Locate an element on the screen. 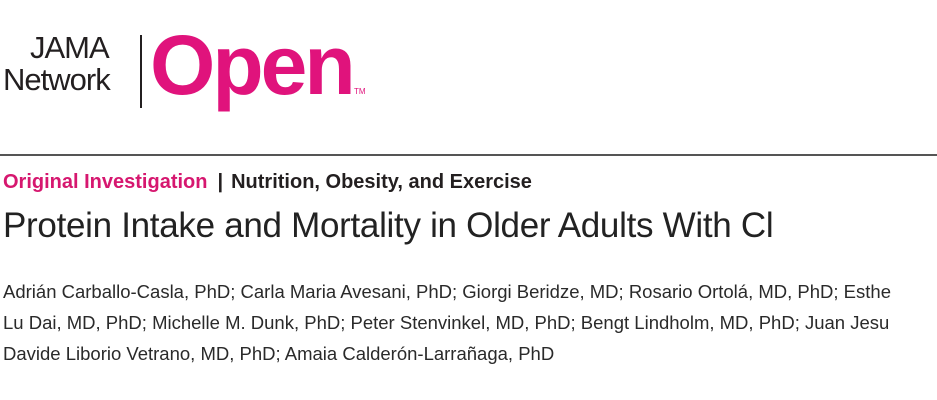  logo-open: Open is located at coordinates (253, 65).